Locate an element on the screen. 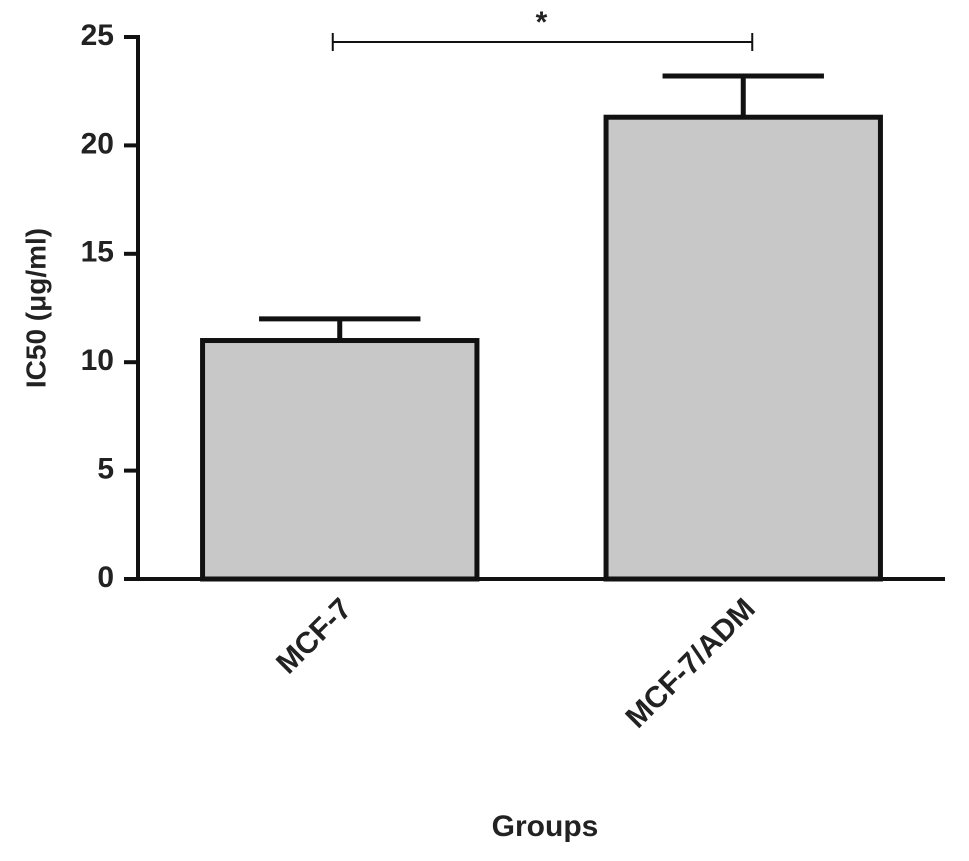  y-tick-label: 20 is located at coordinates (97, 143).